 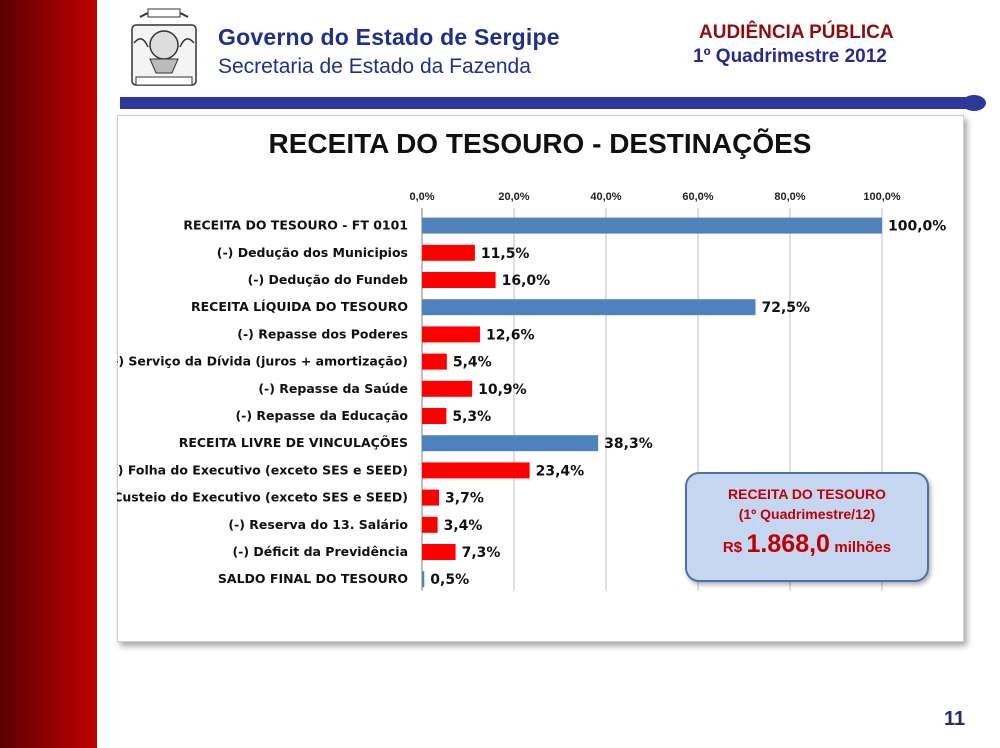 I want to click on x-tick-label: 60,0%, so click(x=697, y=197).